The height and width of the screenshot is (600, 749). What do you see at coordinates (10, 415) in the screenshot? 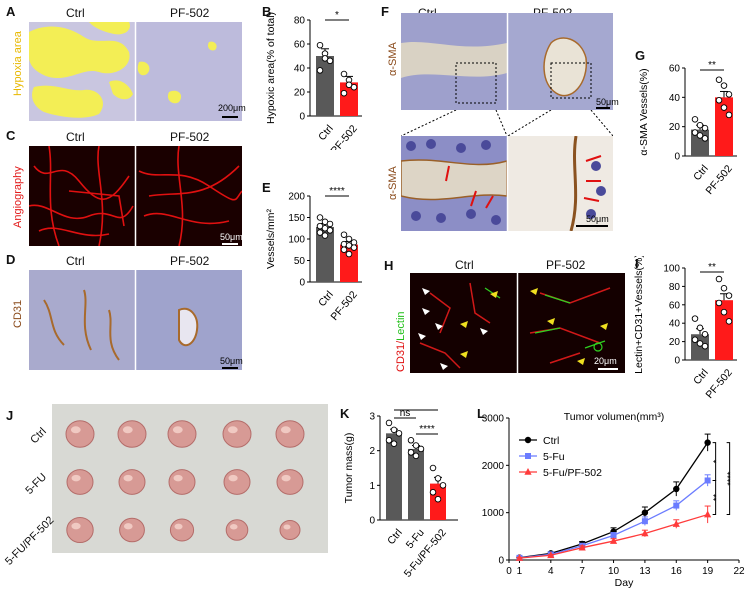
I see `panel-j-letter: J` at bounding box center [10, 415].